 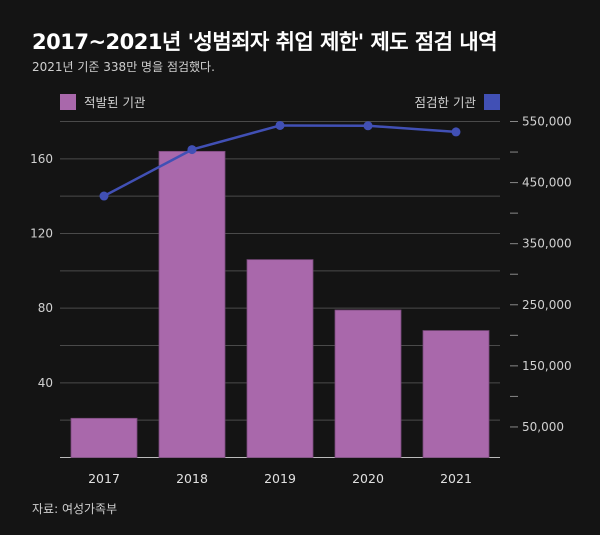 I want to click on chart-subtitle: 2021년 기준 338만 명을 점검했다., so click(x=123, y=67).